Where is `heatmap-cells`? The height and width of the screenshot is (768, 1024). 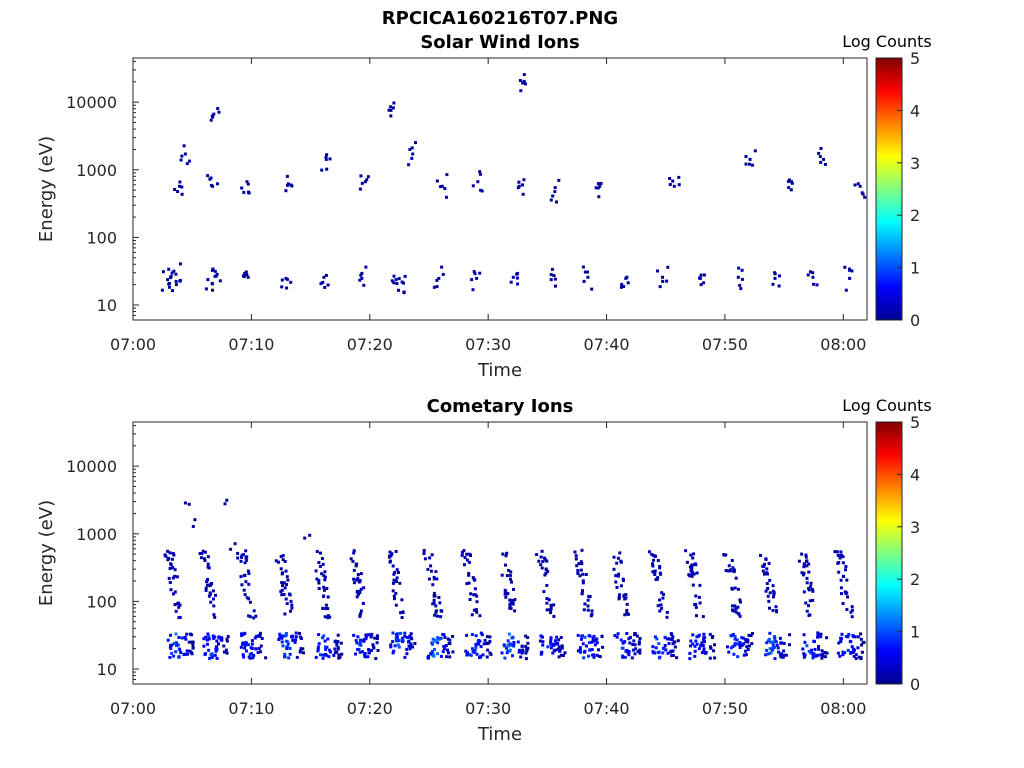
heatmap-cells is located at coordinates (514, 579).